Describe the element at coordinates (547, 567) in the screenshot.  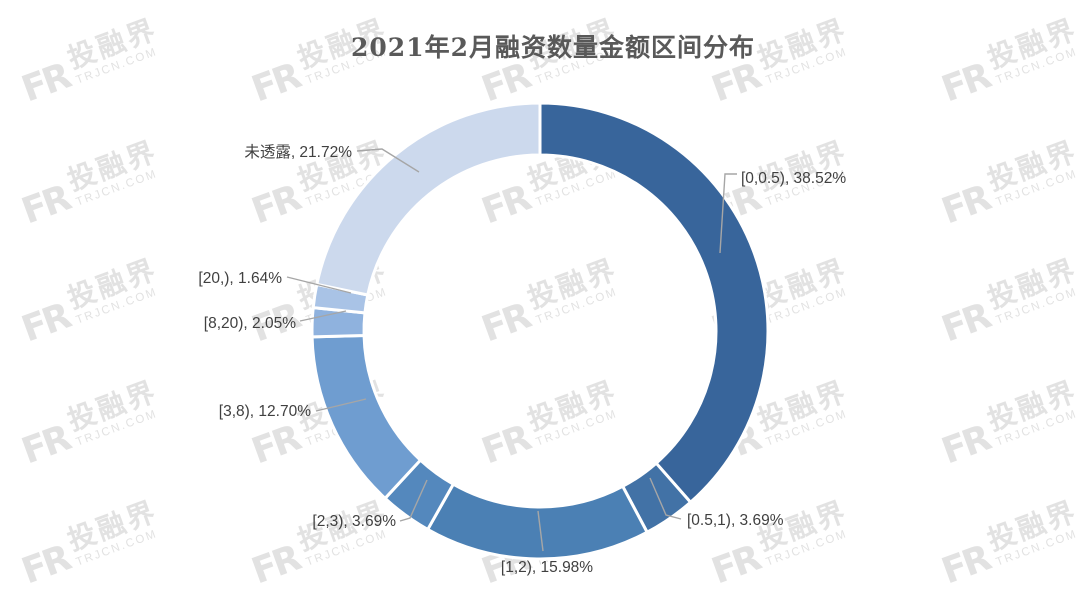
I see `slice-label-2: [1,2), 15.98%` at that location.